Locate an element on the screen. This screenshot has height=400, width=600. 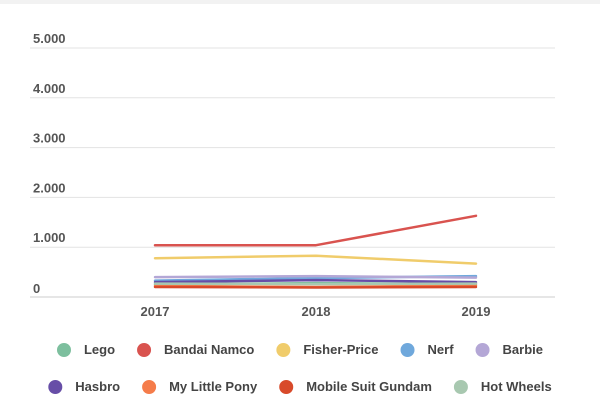
legend-item: Barbie is located at coordinates (509, 349).